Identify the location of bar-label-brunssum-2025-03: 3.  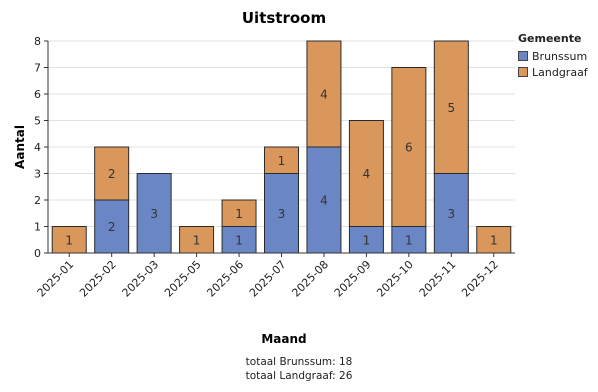
(154, 214).